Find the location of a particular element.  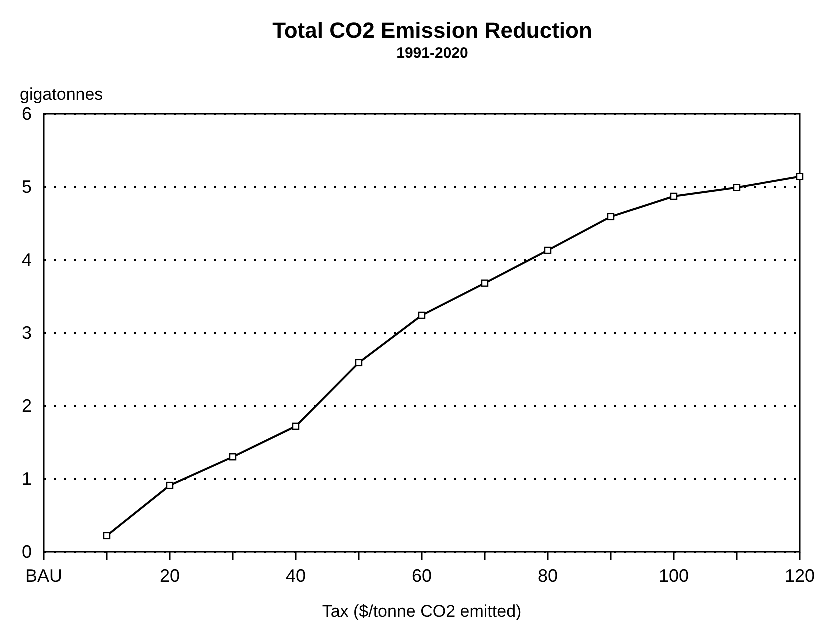

y-tick-label: 1 is located at coordinates (27, 479).